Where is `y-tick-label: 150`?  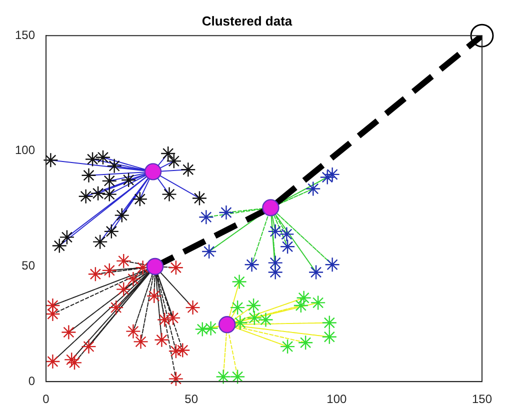 y-tick-label: 150 is located at coordinates (25, 35).